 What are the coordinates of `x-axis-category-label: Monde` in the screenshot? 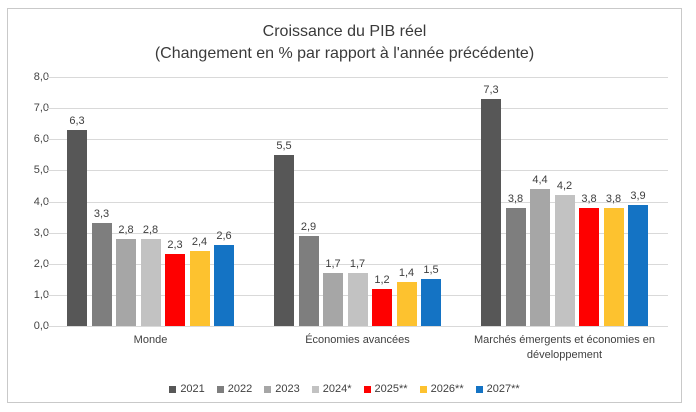 It's located at (150, 340).